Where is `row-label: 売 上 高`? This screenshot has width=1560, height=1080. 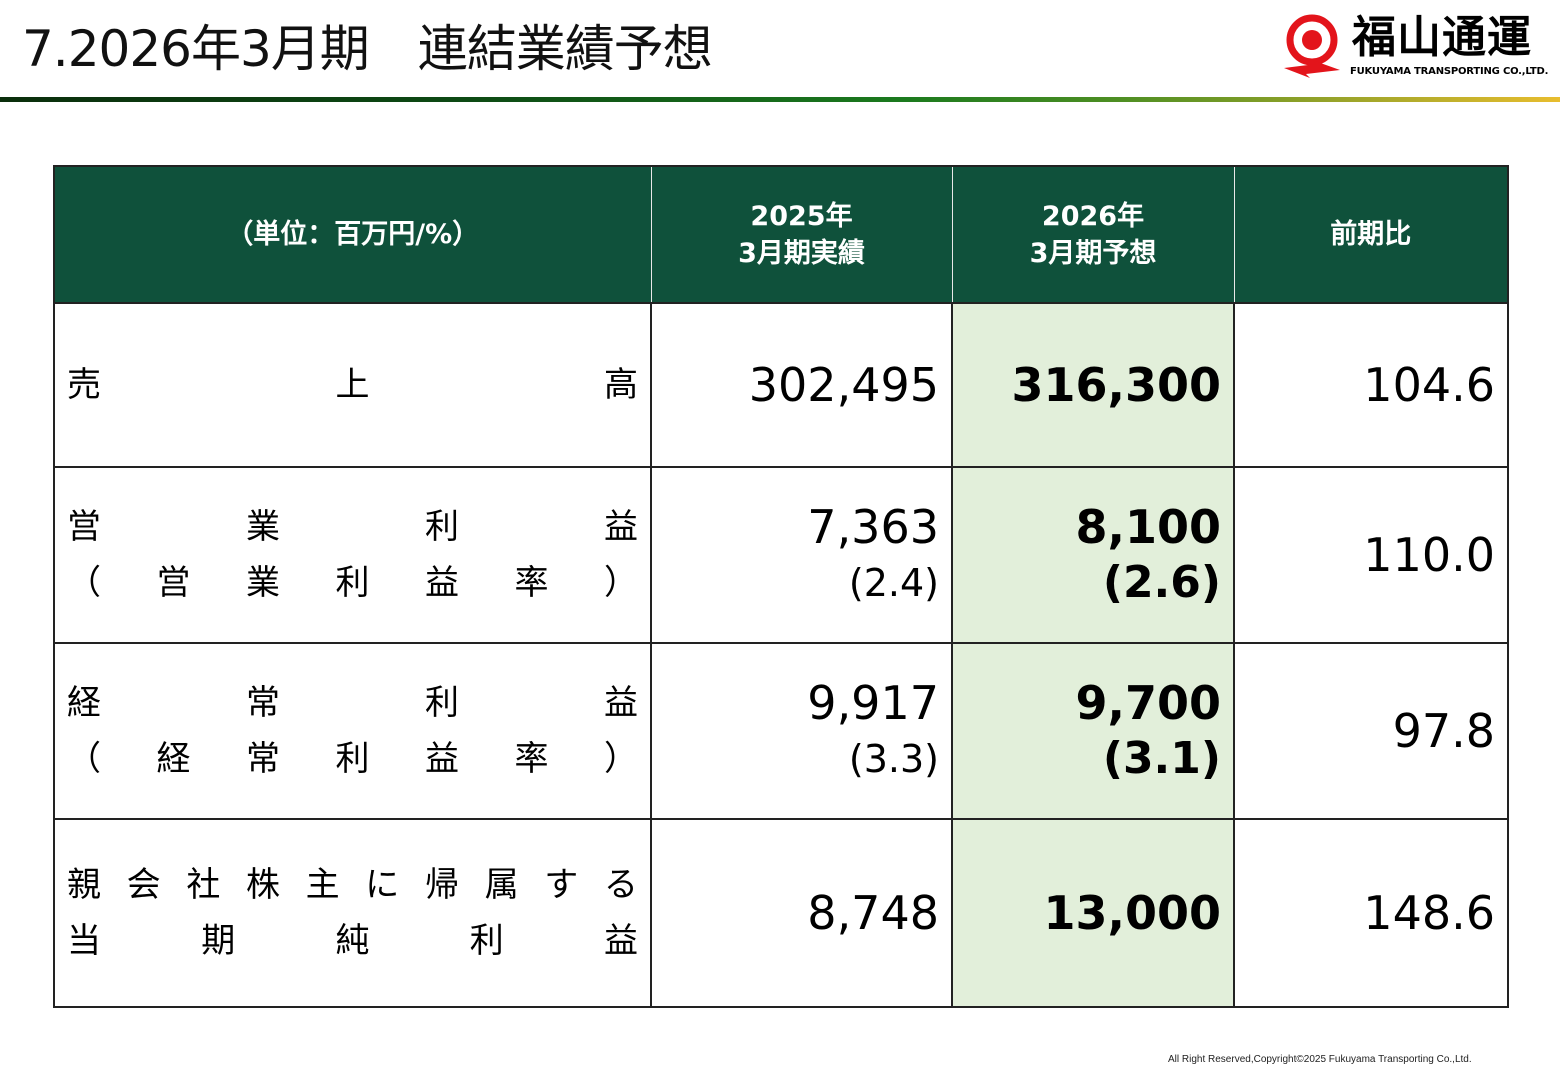 row-label: 売 上 高 is located at coordinates (352, 385).